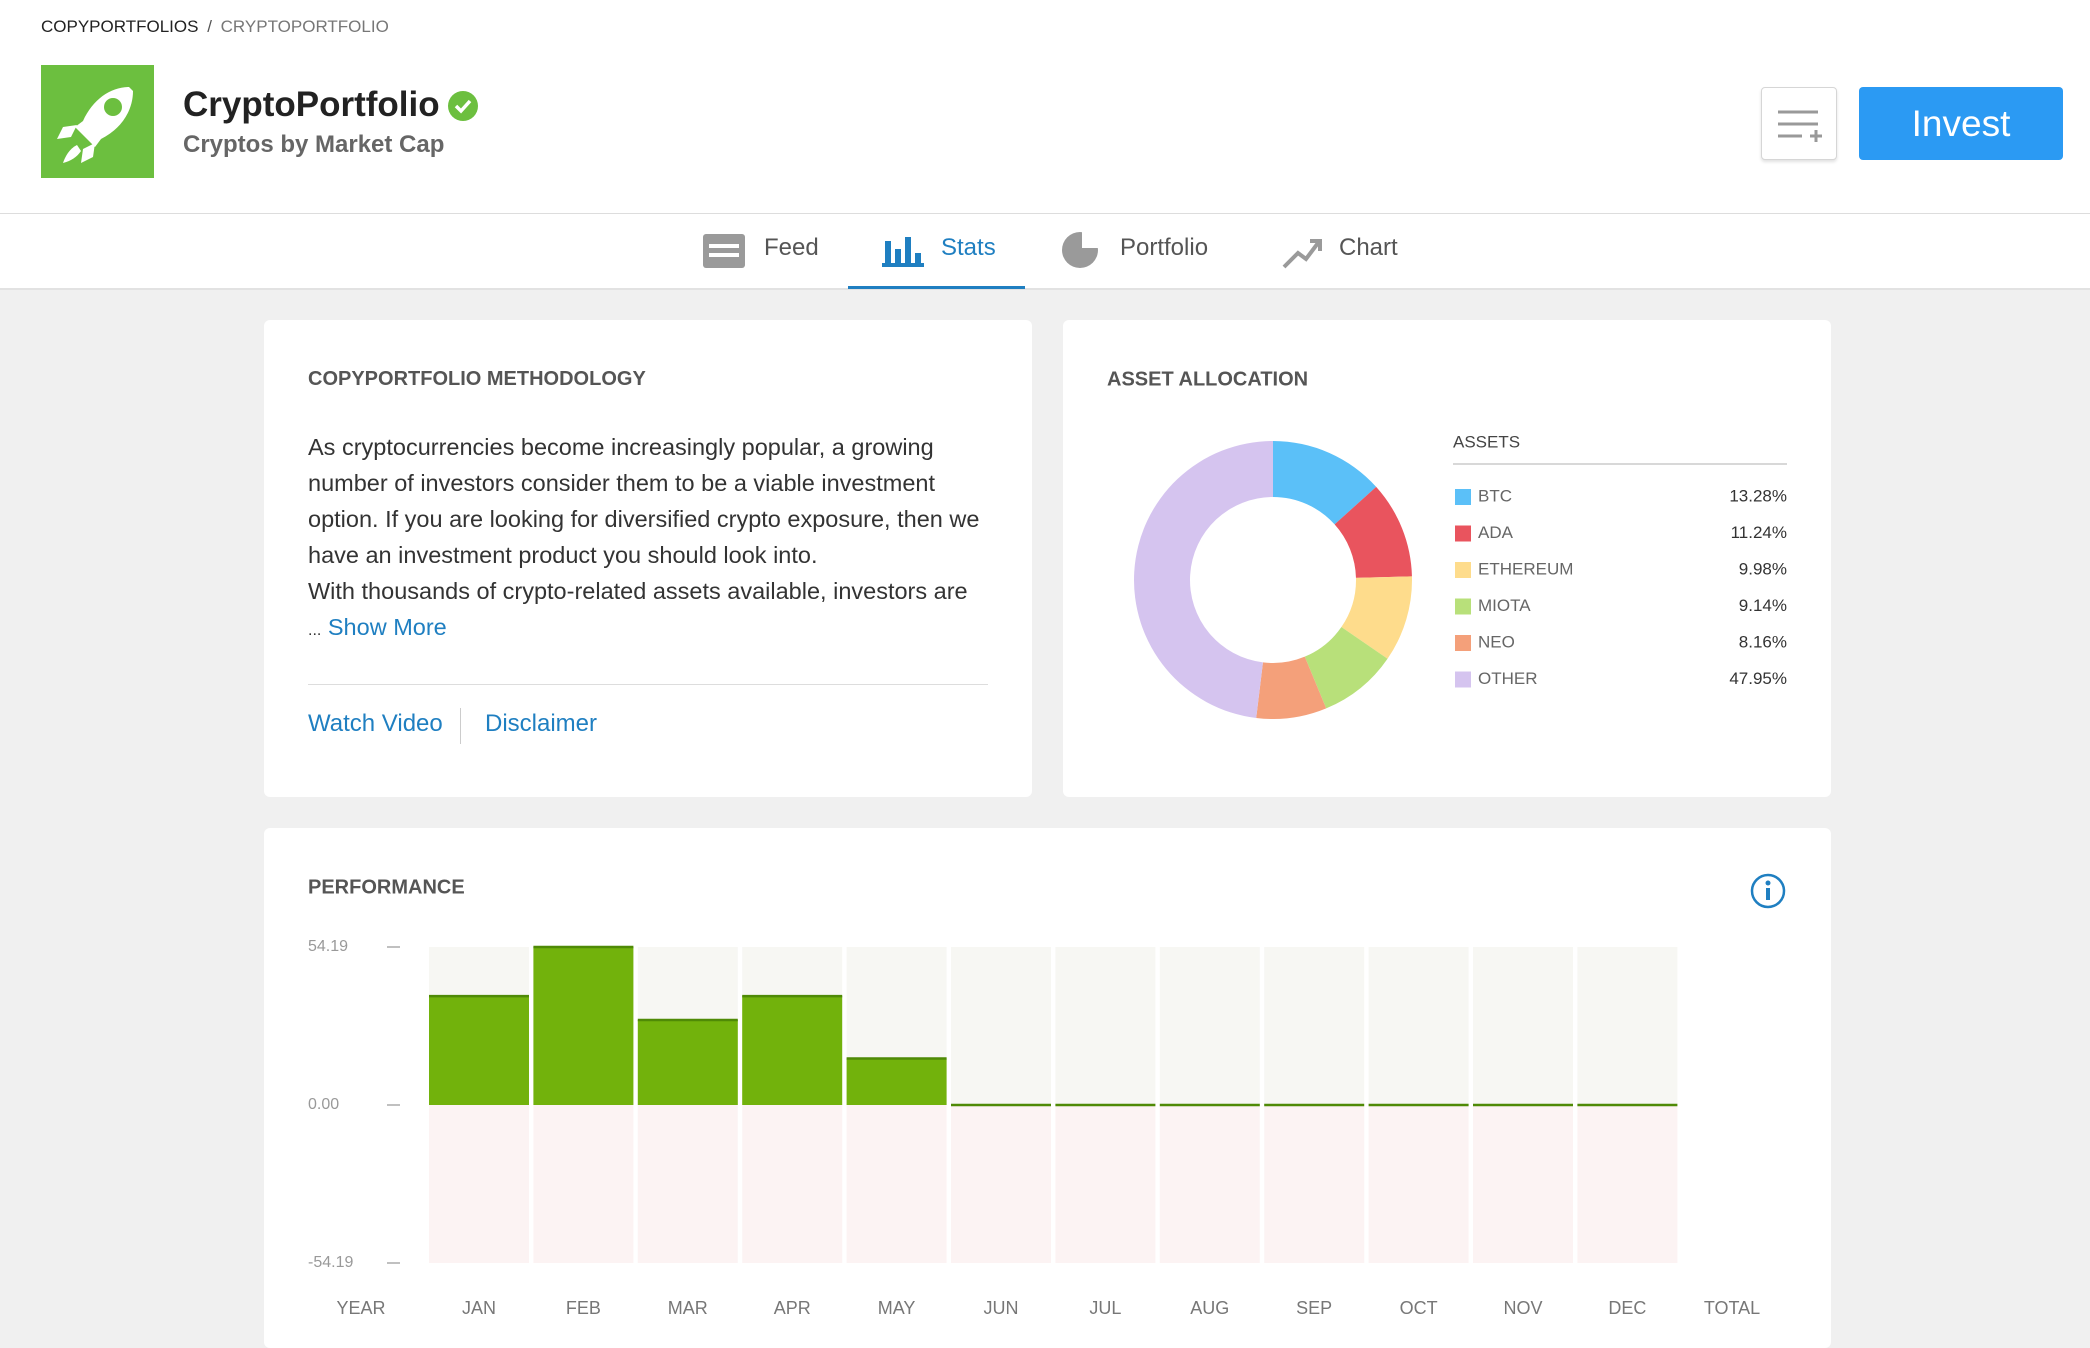  I want to click on x-tick-label: NOV, so click(1522, 1308).